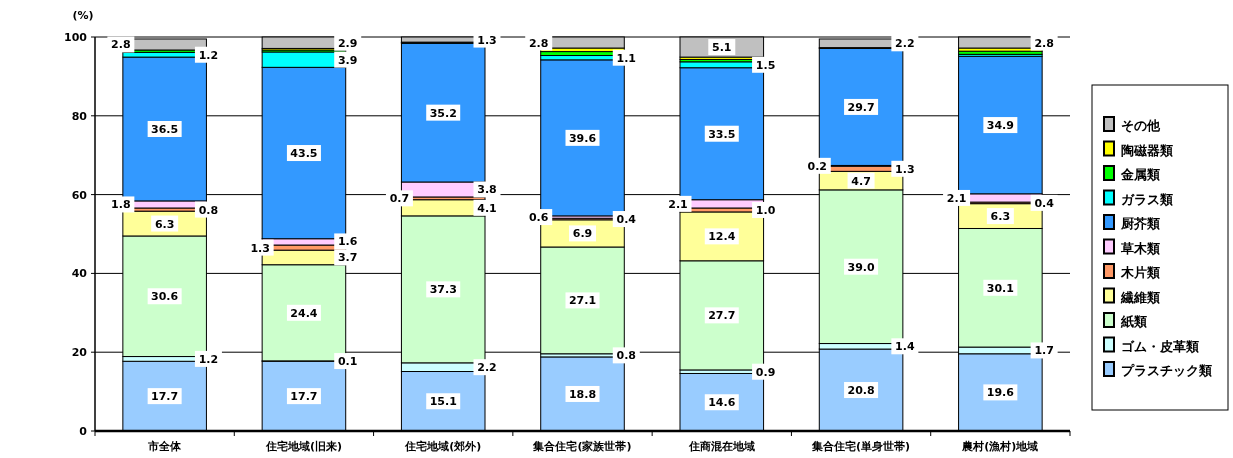  I want to click on x-tick-label: 住宅地域(旧来), so click(303, 446).